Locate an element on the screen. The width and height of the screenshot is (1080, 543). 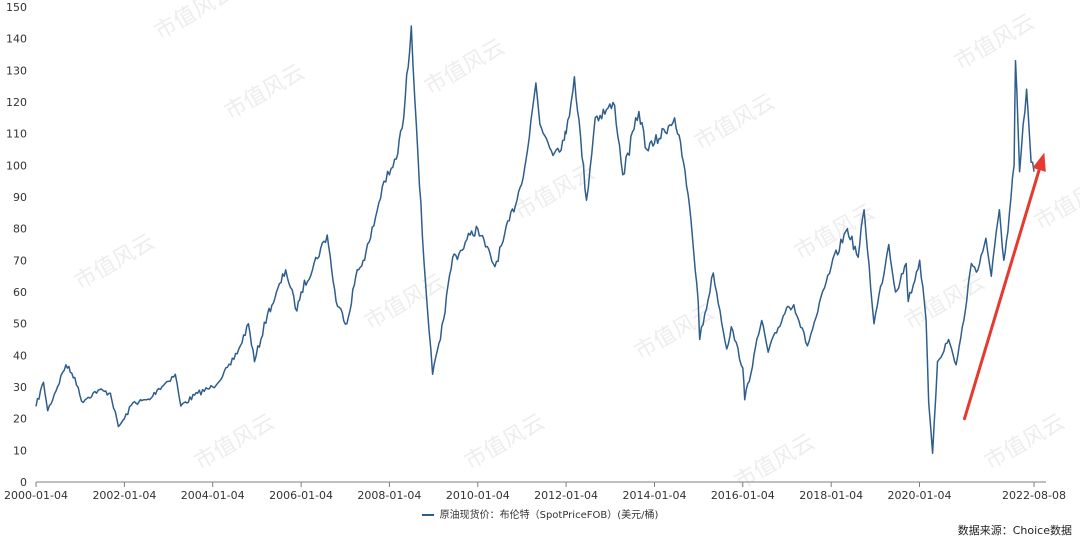
x-tick-label: 2000-01-04 is located at coordinates (36, 495).